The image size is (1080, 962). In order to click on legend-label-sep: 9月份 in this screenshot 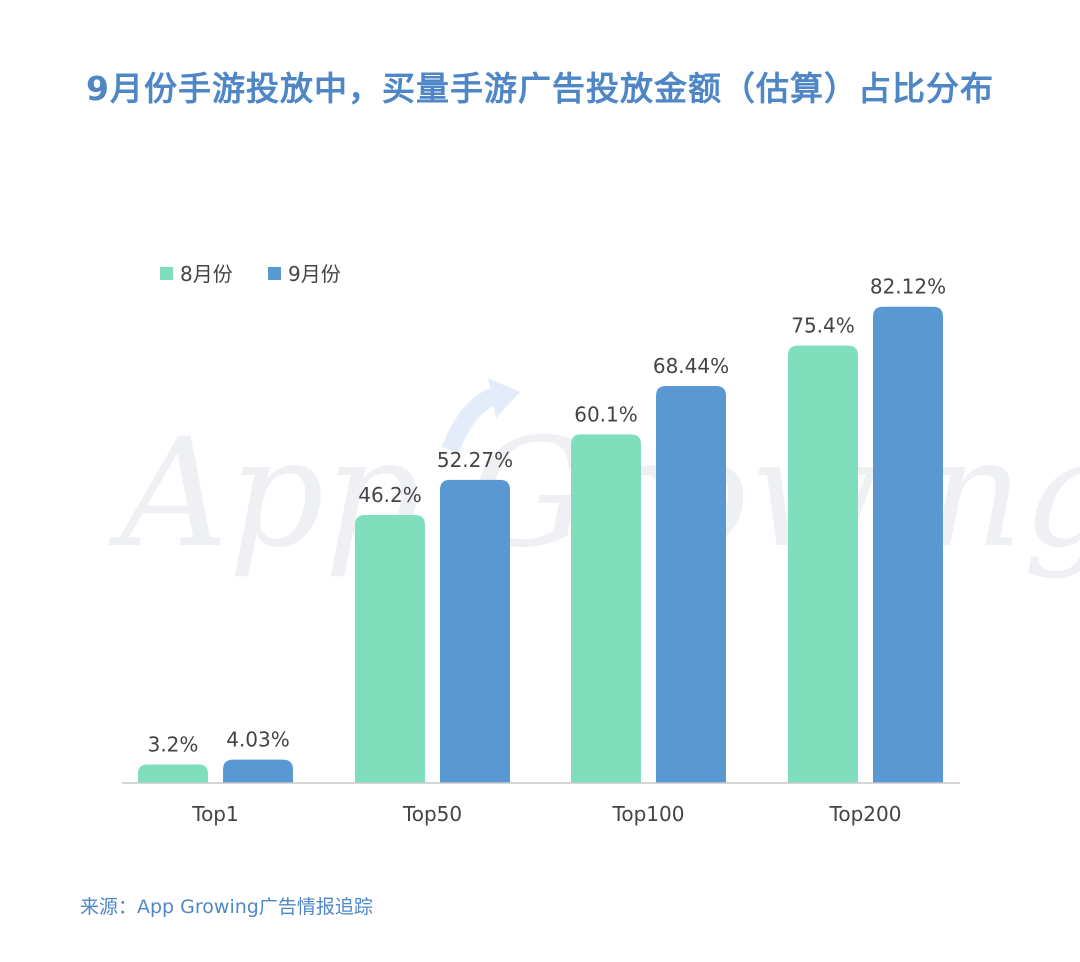, I will do `click(314, 274)`.